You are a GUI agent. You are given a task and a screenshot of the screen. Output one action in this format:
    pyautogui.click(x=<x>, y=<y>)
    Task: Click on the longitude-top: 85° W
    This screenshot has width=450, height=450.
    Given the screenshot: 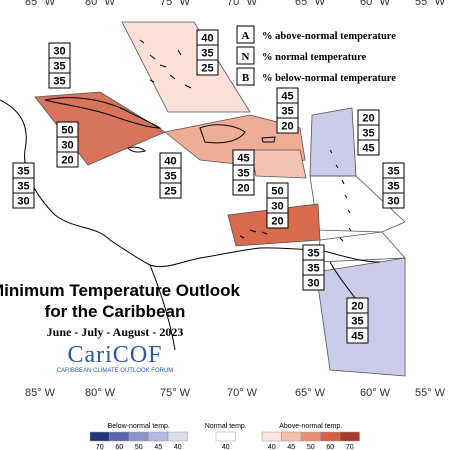 What is the action you would take?
    pyautogui.click(x=40, y=4)
    